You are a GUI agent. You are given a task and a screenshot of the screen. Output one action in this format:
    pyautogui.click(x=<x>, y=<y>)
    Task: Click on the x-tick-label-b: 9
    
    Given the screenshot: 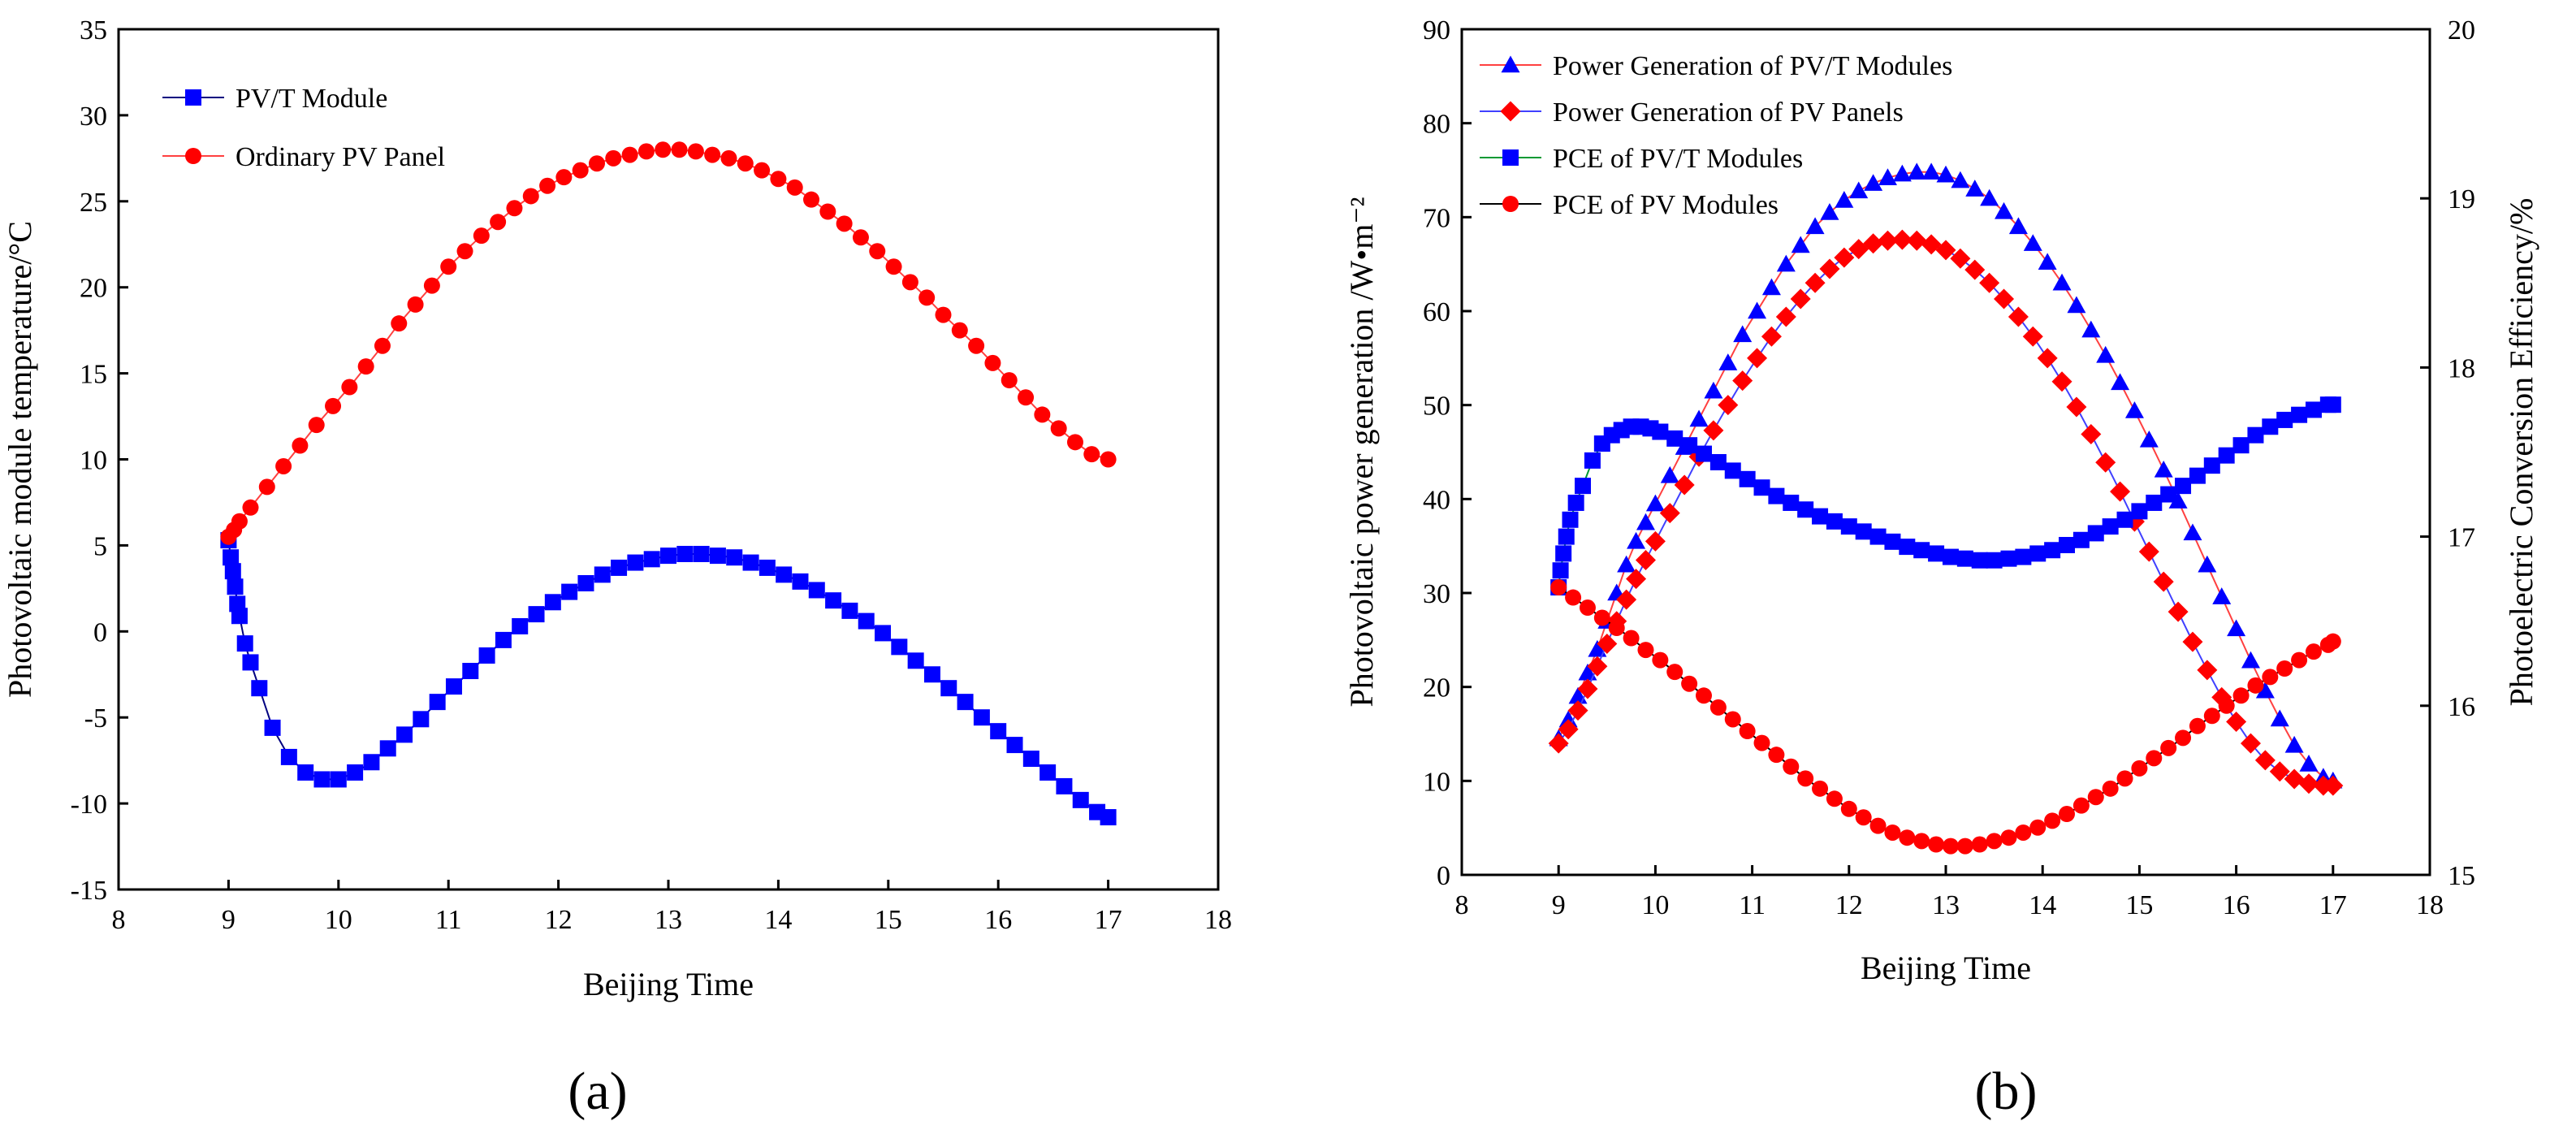 What is the action you would take?
    pyautogui.click(x=1559, y=905)
    